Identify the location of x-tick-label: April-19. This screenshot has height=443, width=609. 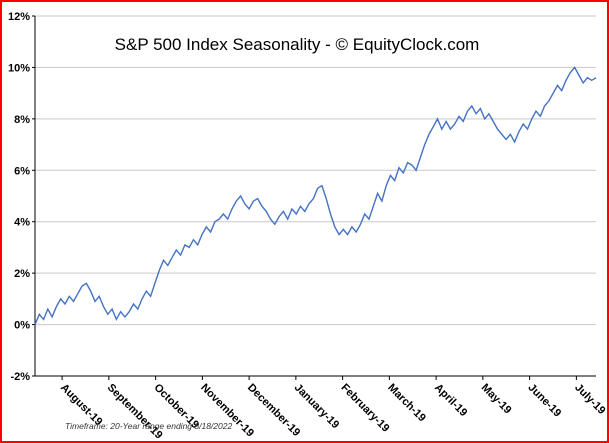
(450, 400).